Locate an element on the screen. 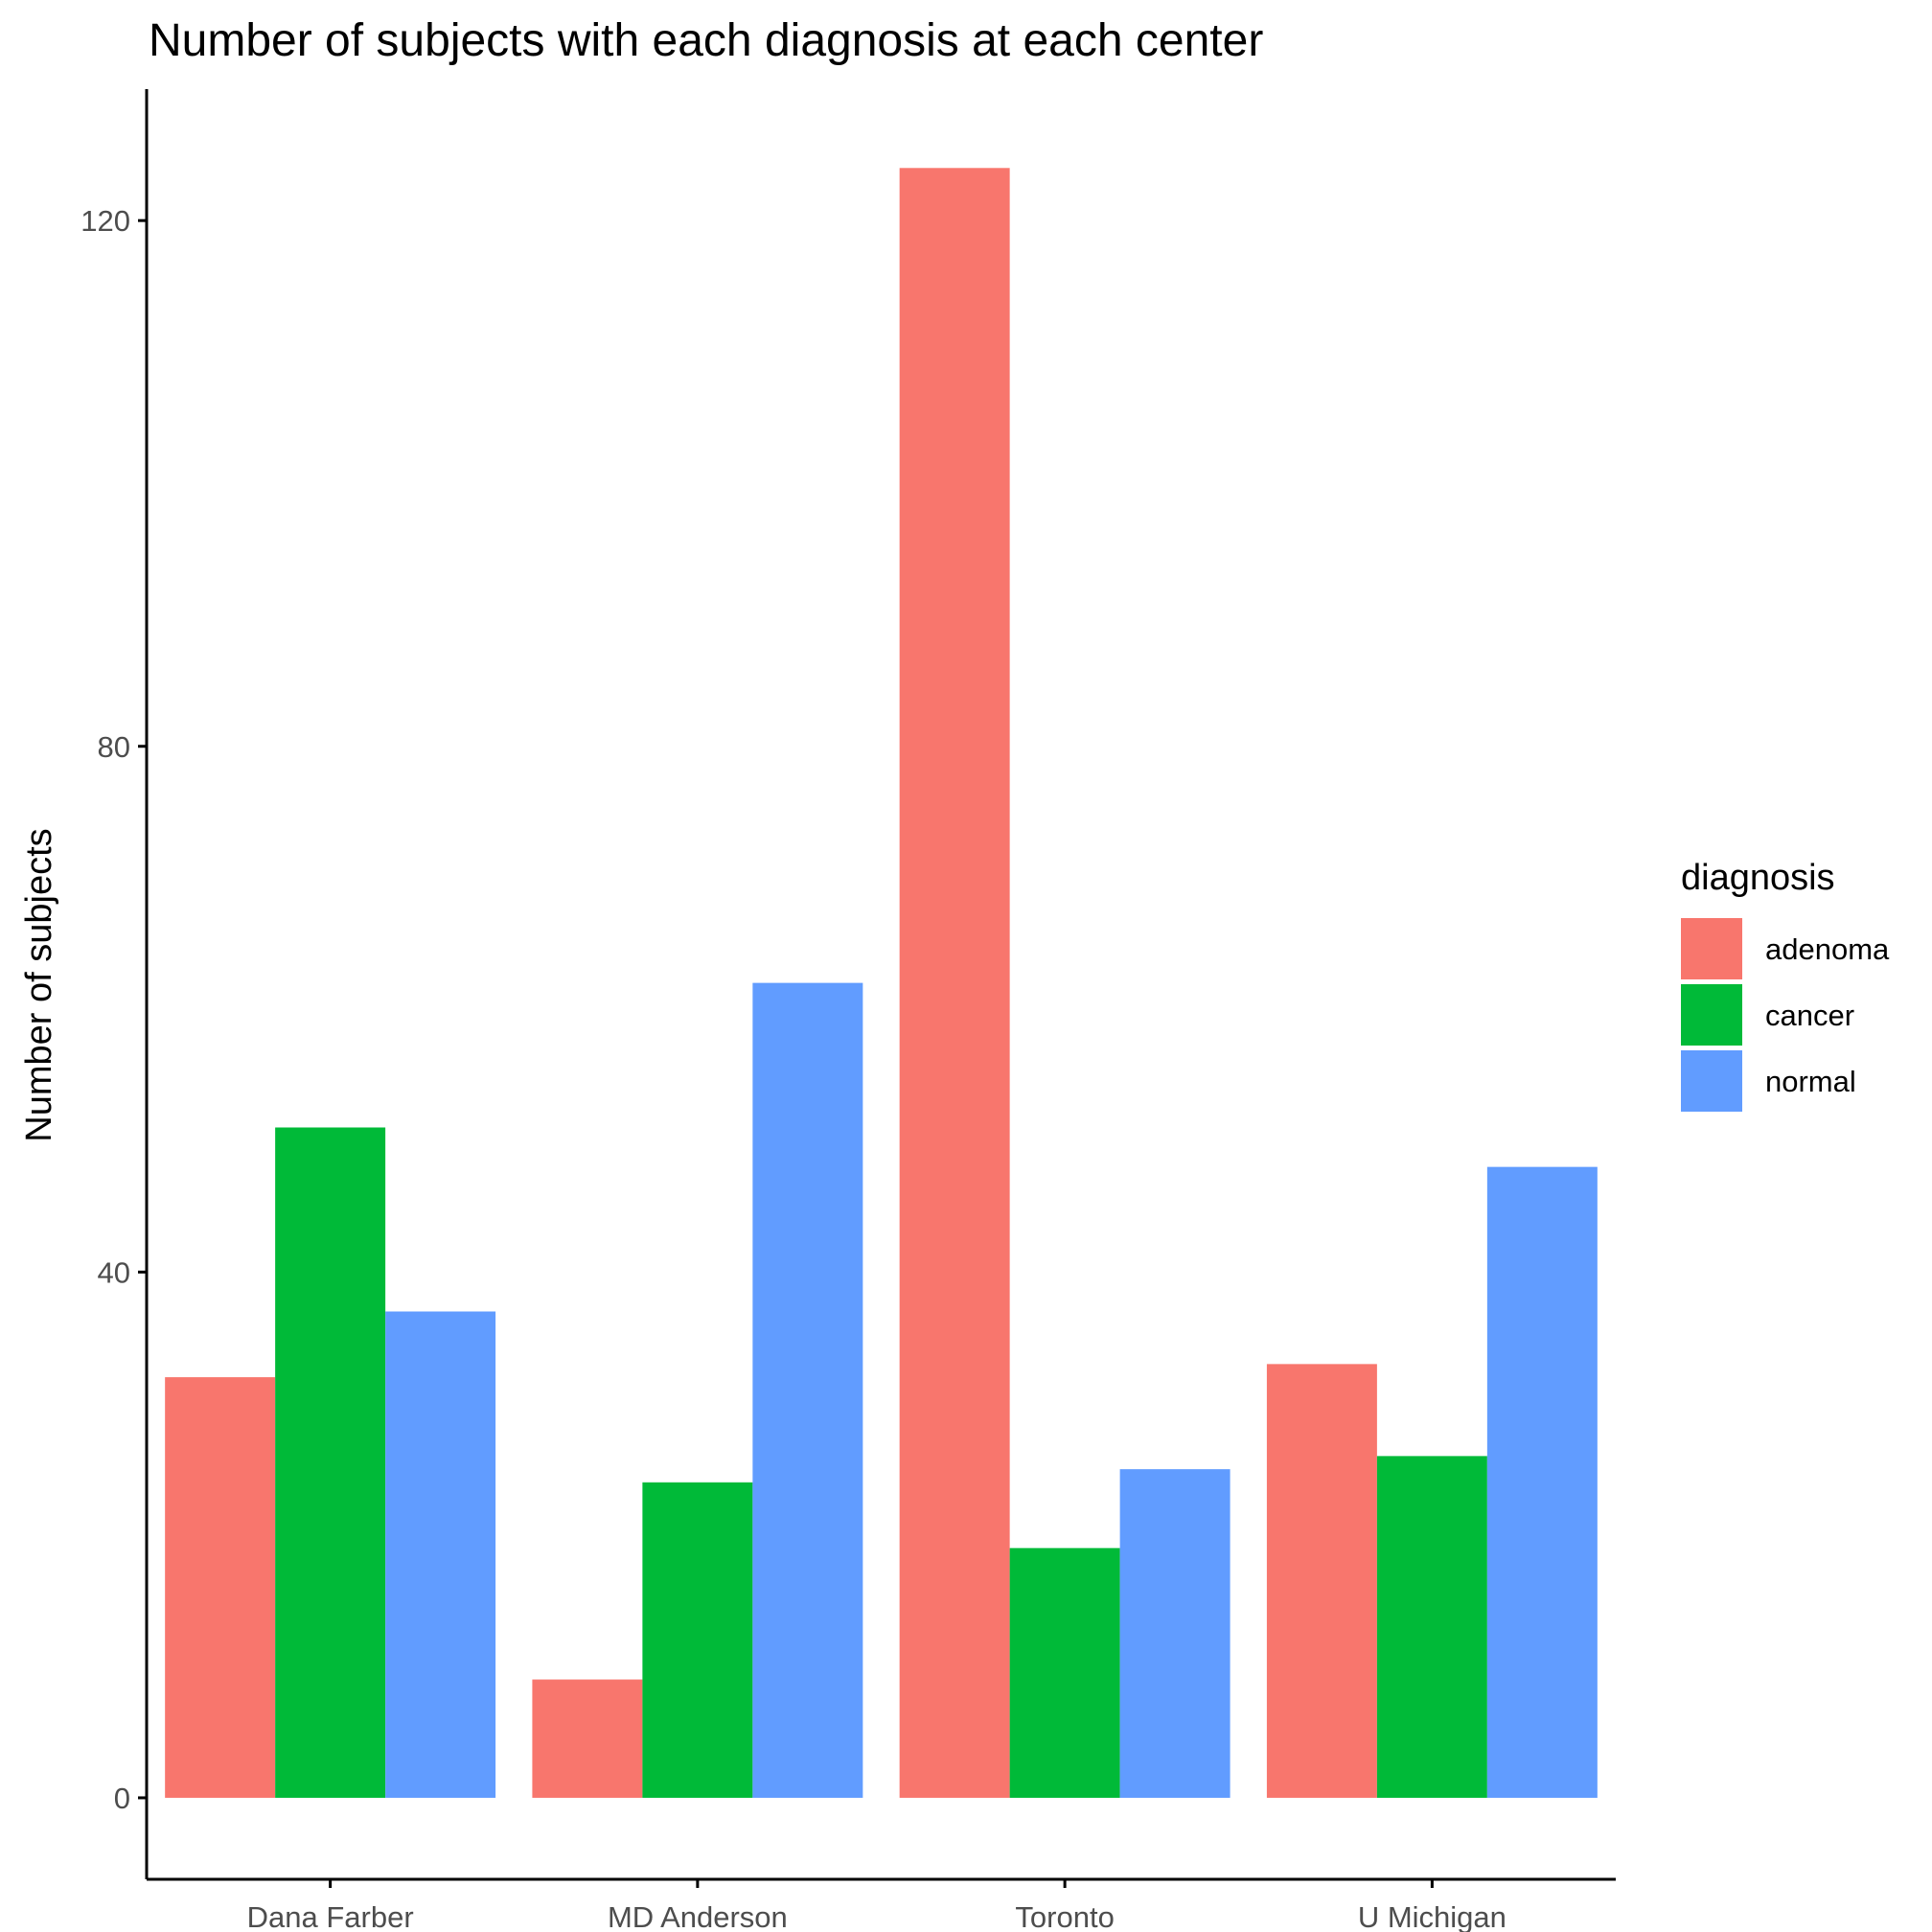 The image size is (1932, 1932). bar-cancer-toronto is located at coordinates (1064, 1673).